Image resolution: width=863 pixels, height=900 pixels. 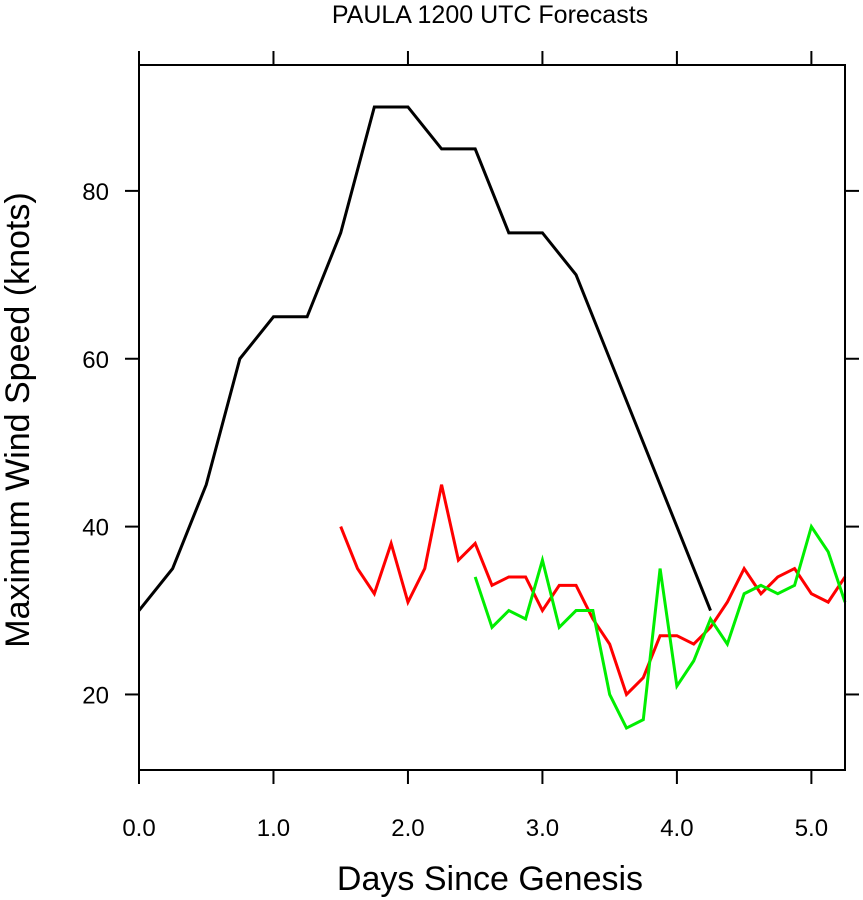 What do you see at coordinates (542, 828) in the screenshot?
I see `x-tick-label: 3.0` at bounding box center [542, 828].